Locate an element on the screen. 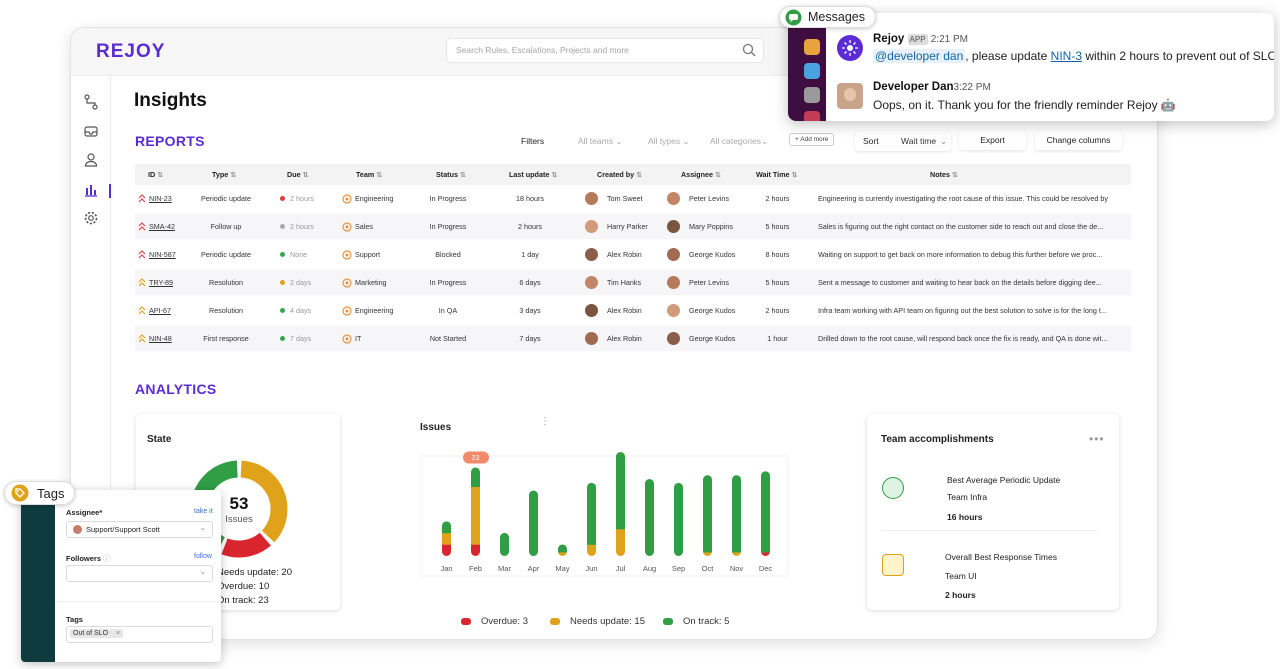 This screenshot has width=1280, height=669. issue-id-link: NIN-23 is located at coordinates (160, 198).